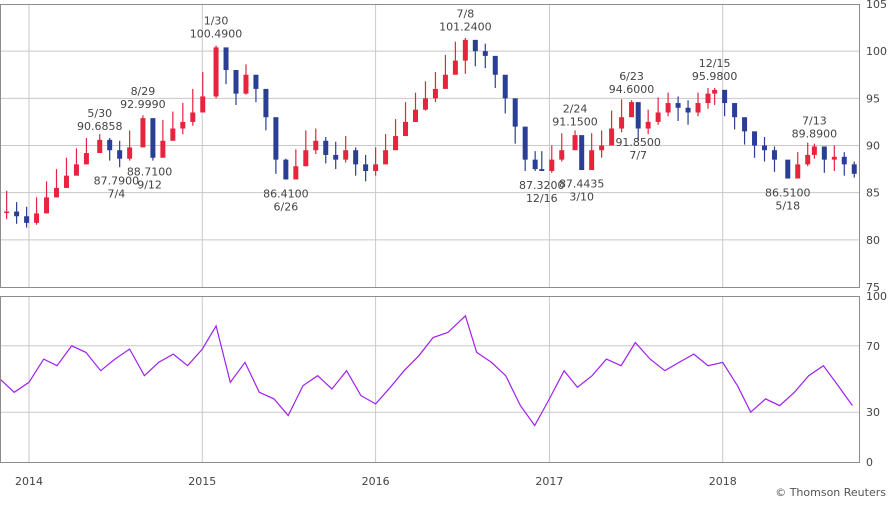  Describe the element at coordinates (814, 121) in the screenshot. I see `annotation-date: 7/13` at that location.